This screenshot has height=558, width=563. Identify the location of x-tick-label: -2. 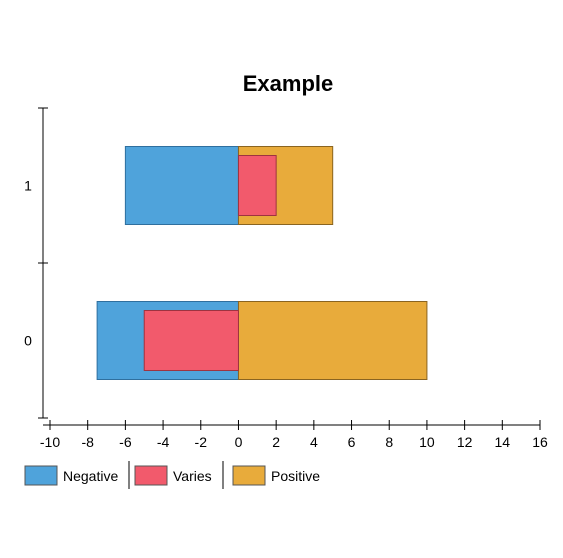
(201, 442).